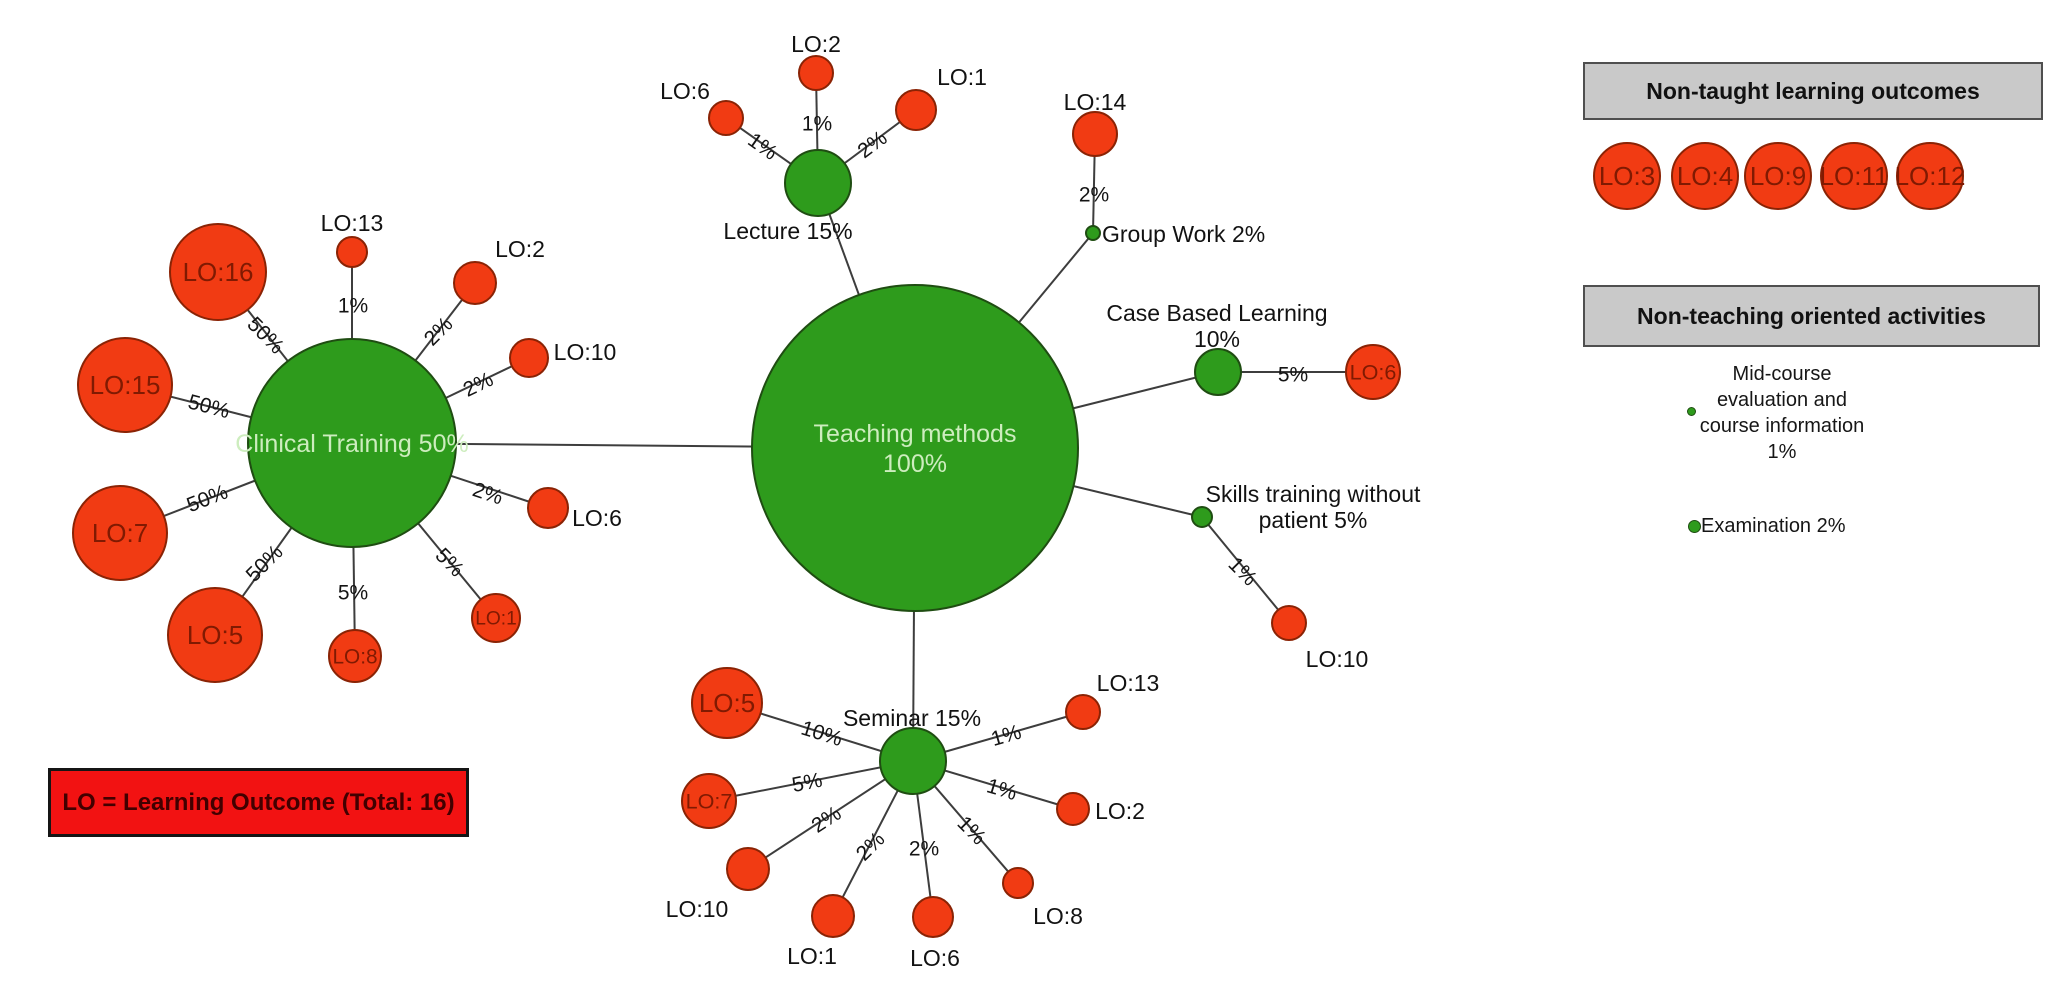 Image resolution: width=2059 pixels, height=1001 pixels. Describe the element at coordinates (933, 917) in the screenshot. I see `node-se-lo6` at that location.